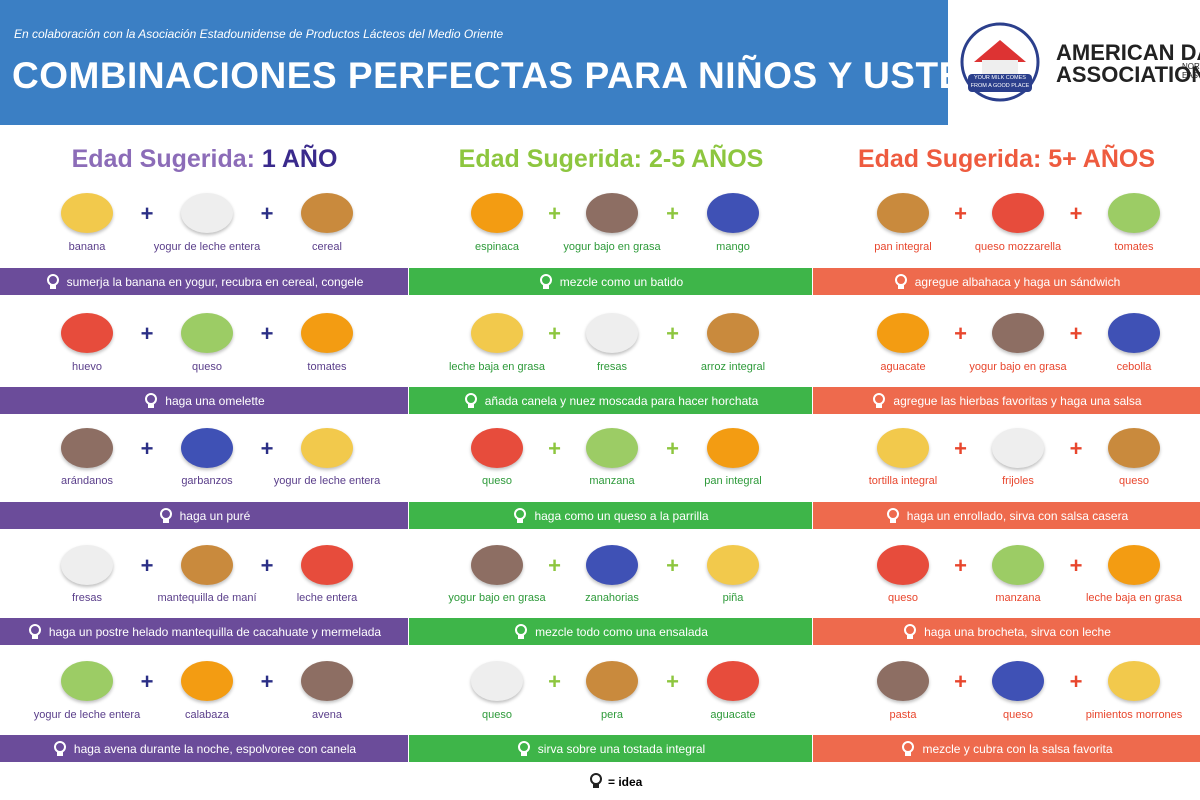 The image size is (1200, 800). What do you see at coordinates (1017, 748) in the screenshot?
I see `idea-text: mezcle y cubra con la salsa favorita` at bounding box center [1017, 748].